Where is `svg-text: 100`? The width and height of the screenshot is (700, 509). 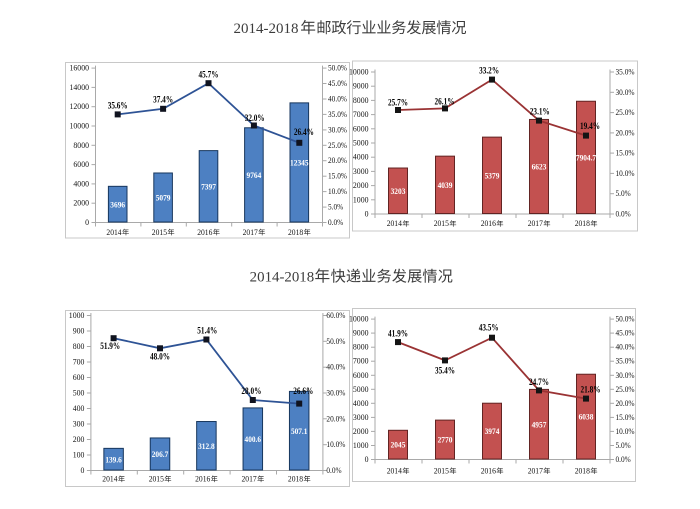 svg-text: 100 is located at coordinates (79, 455).